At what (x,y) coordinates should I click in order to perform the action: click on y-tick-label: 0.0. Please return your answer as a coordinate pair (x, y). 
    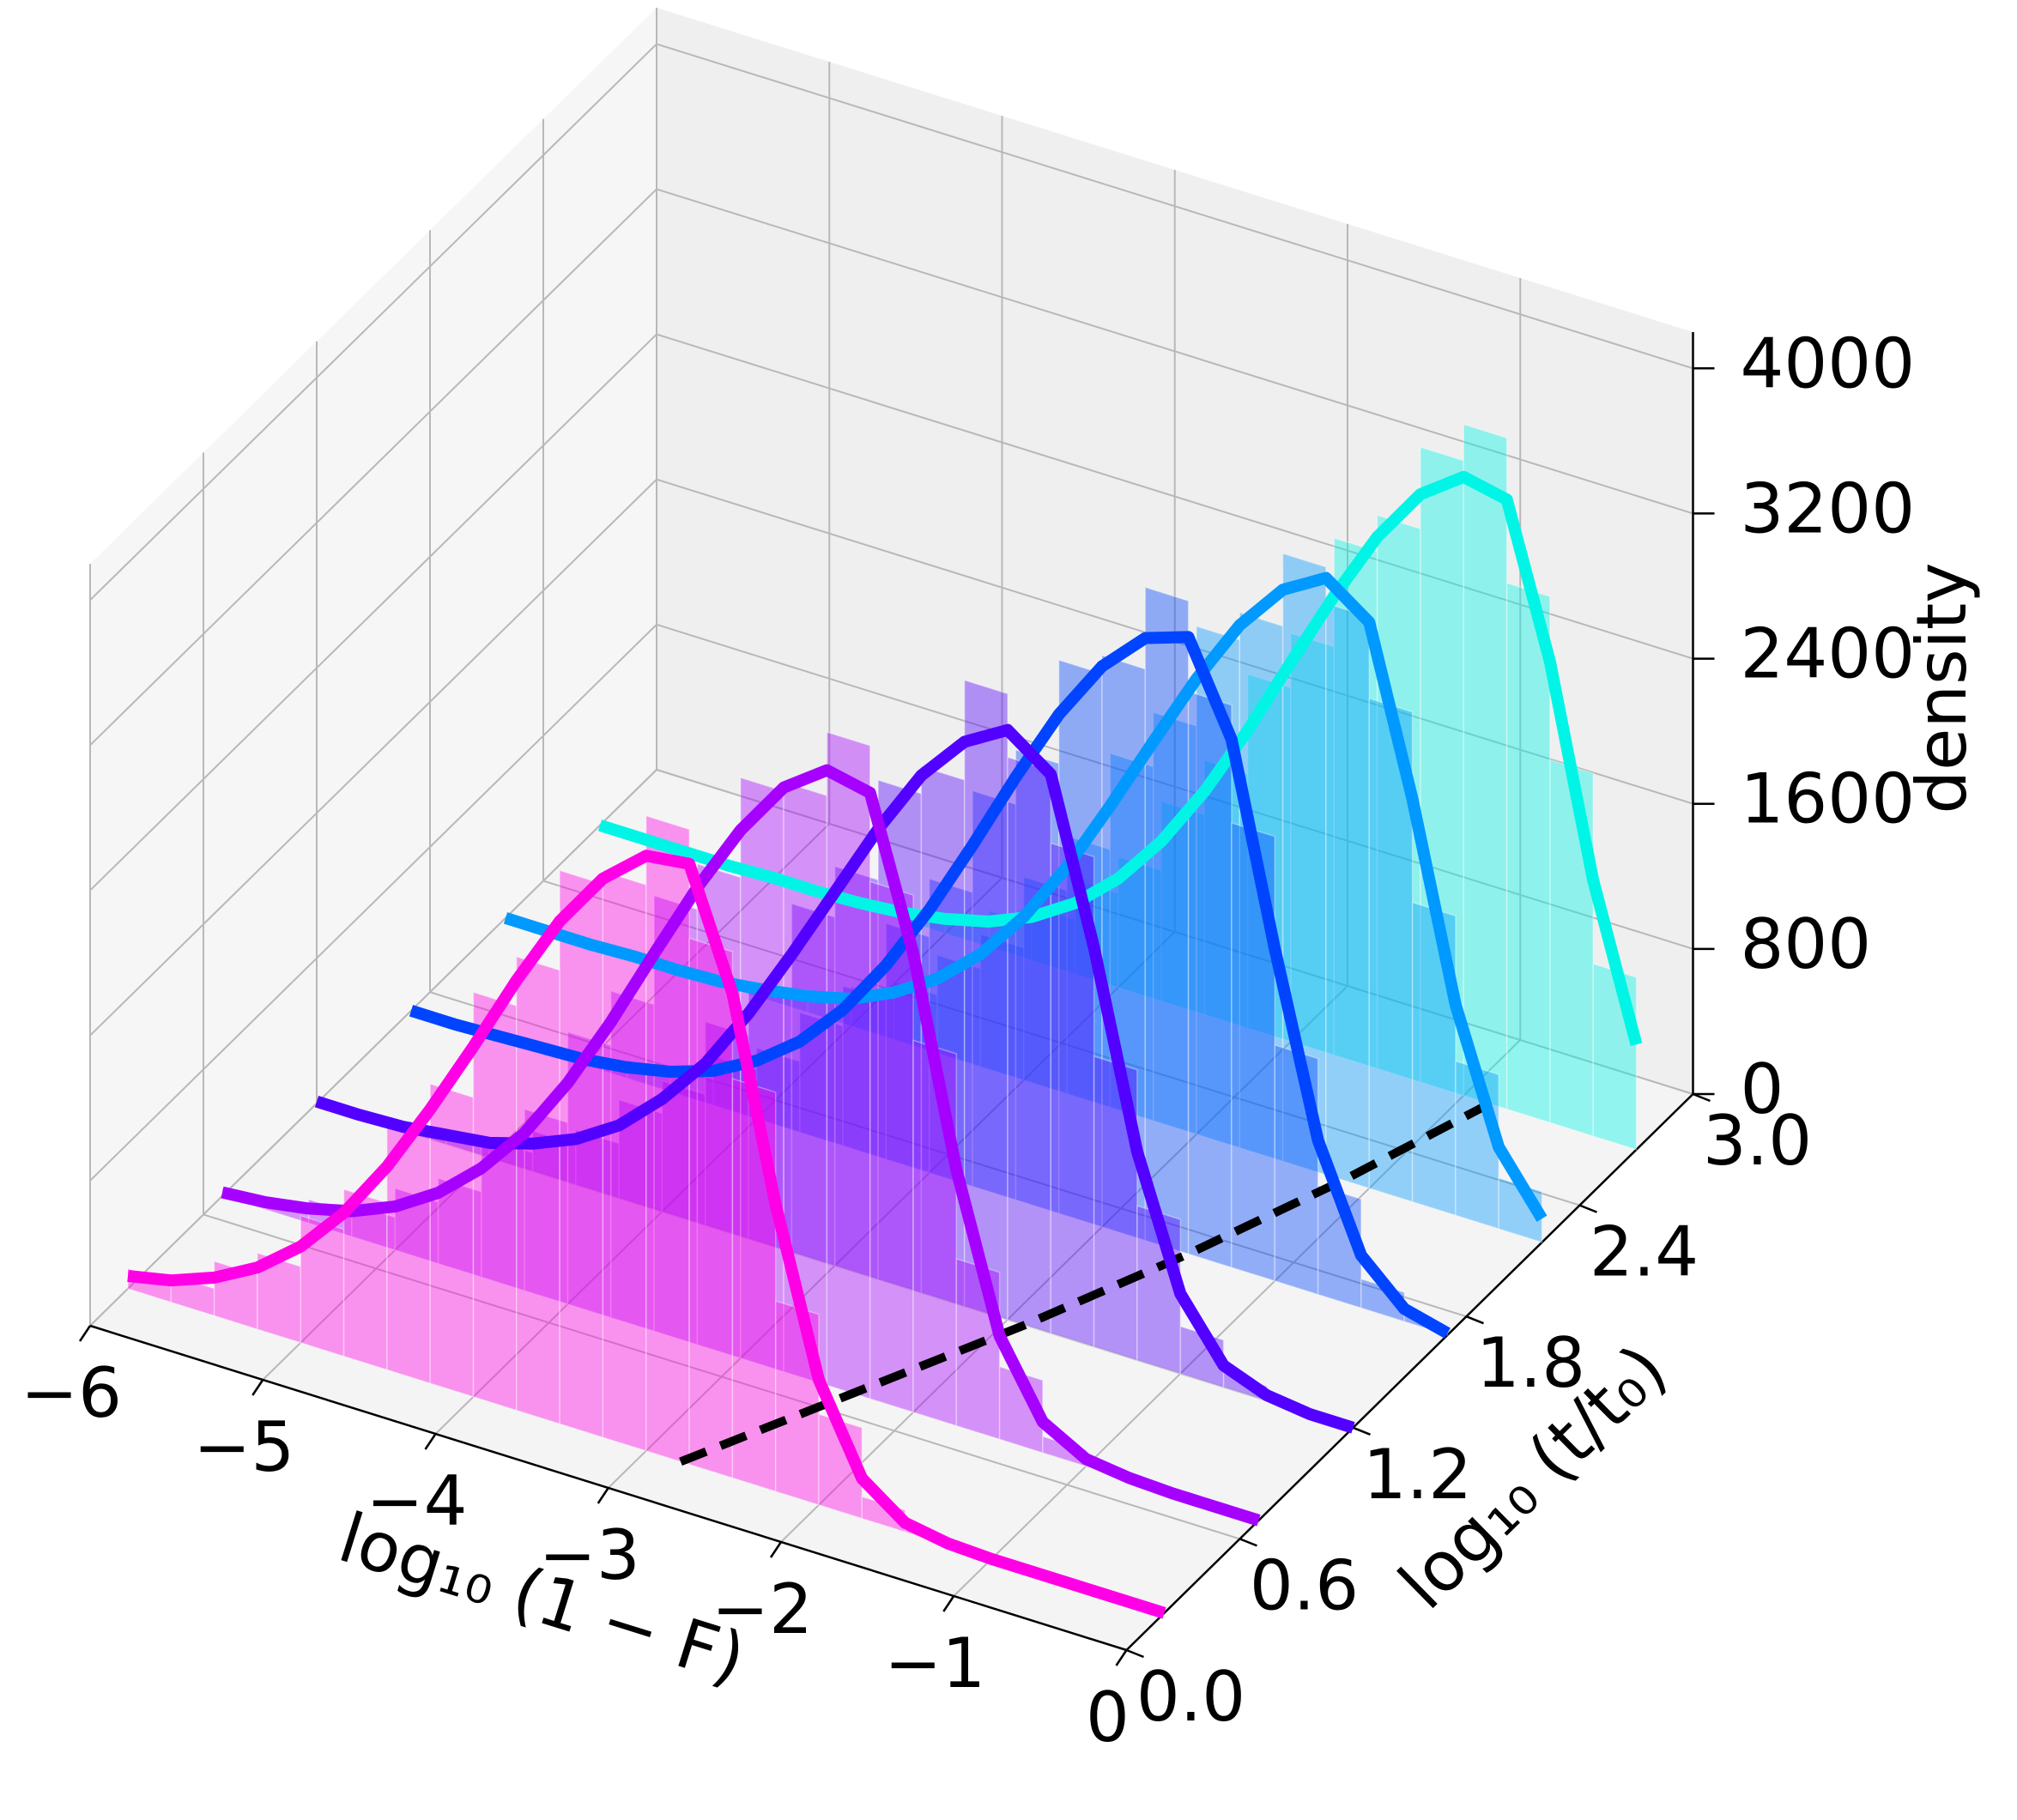
    Looking at the image, I should click on (1190, 1697).